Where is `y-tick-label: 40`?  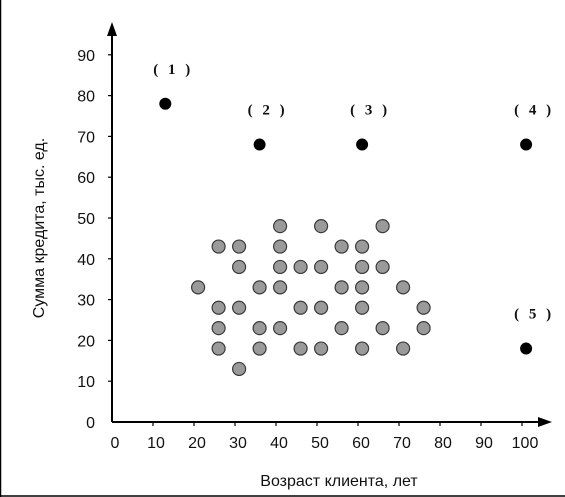
y-tick-label: 40 is located at coordinates (86, 260).